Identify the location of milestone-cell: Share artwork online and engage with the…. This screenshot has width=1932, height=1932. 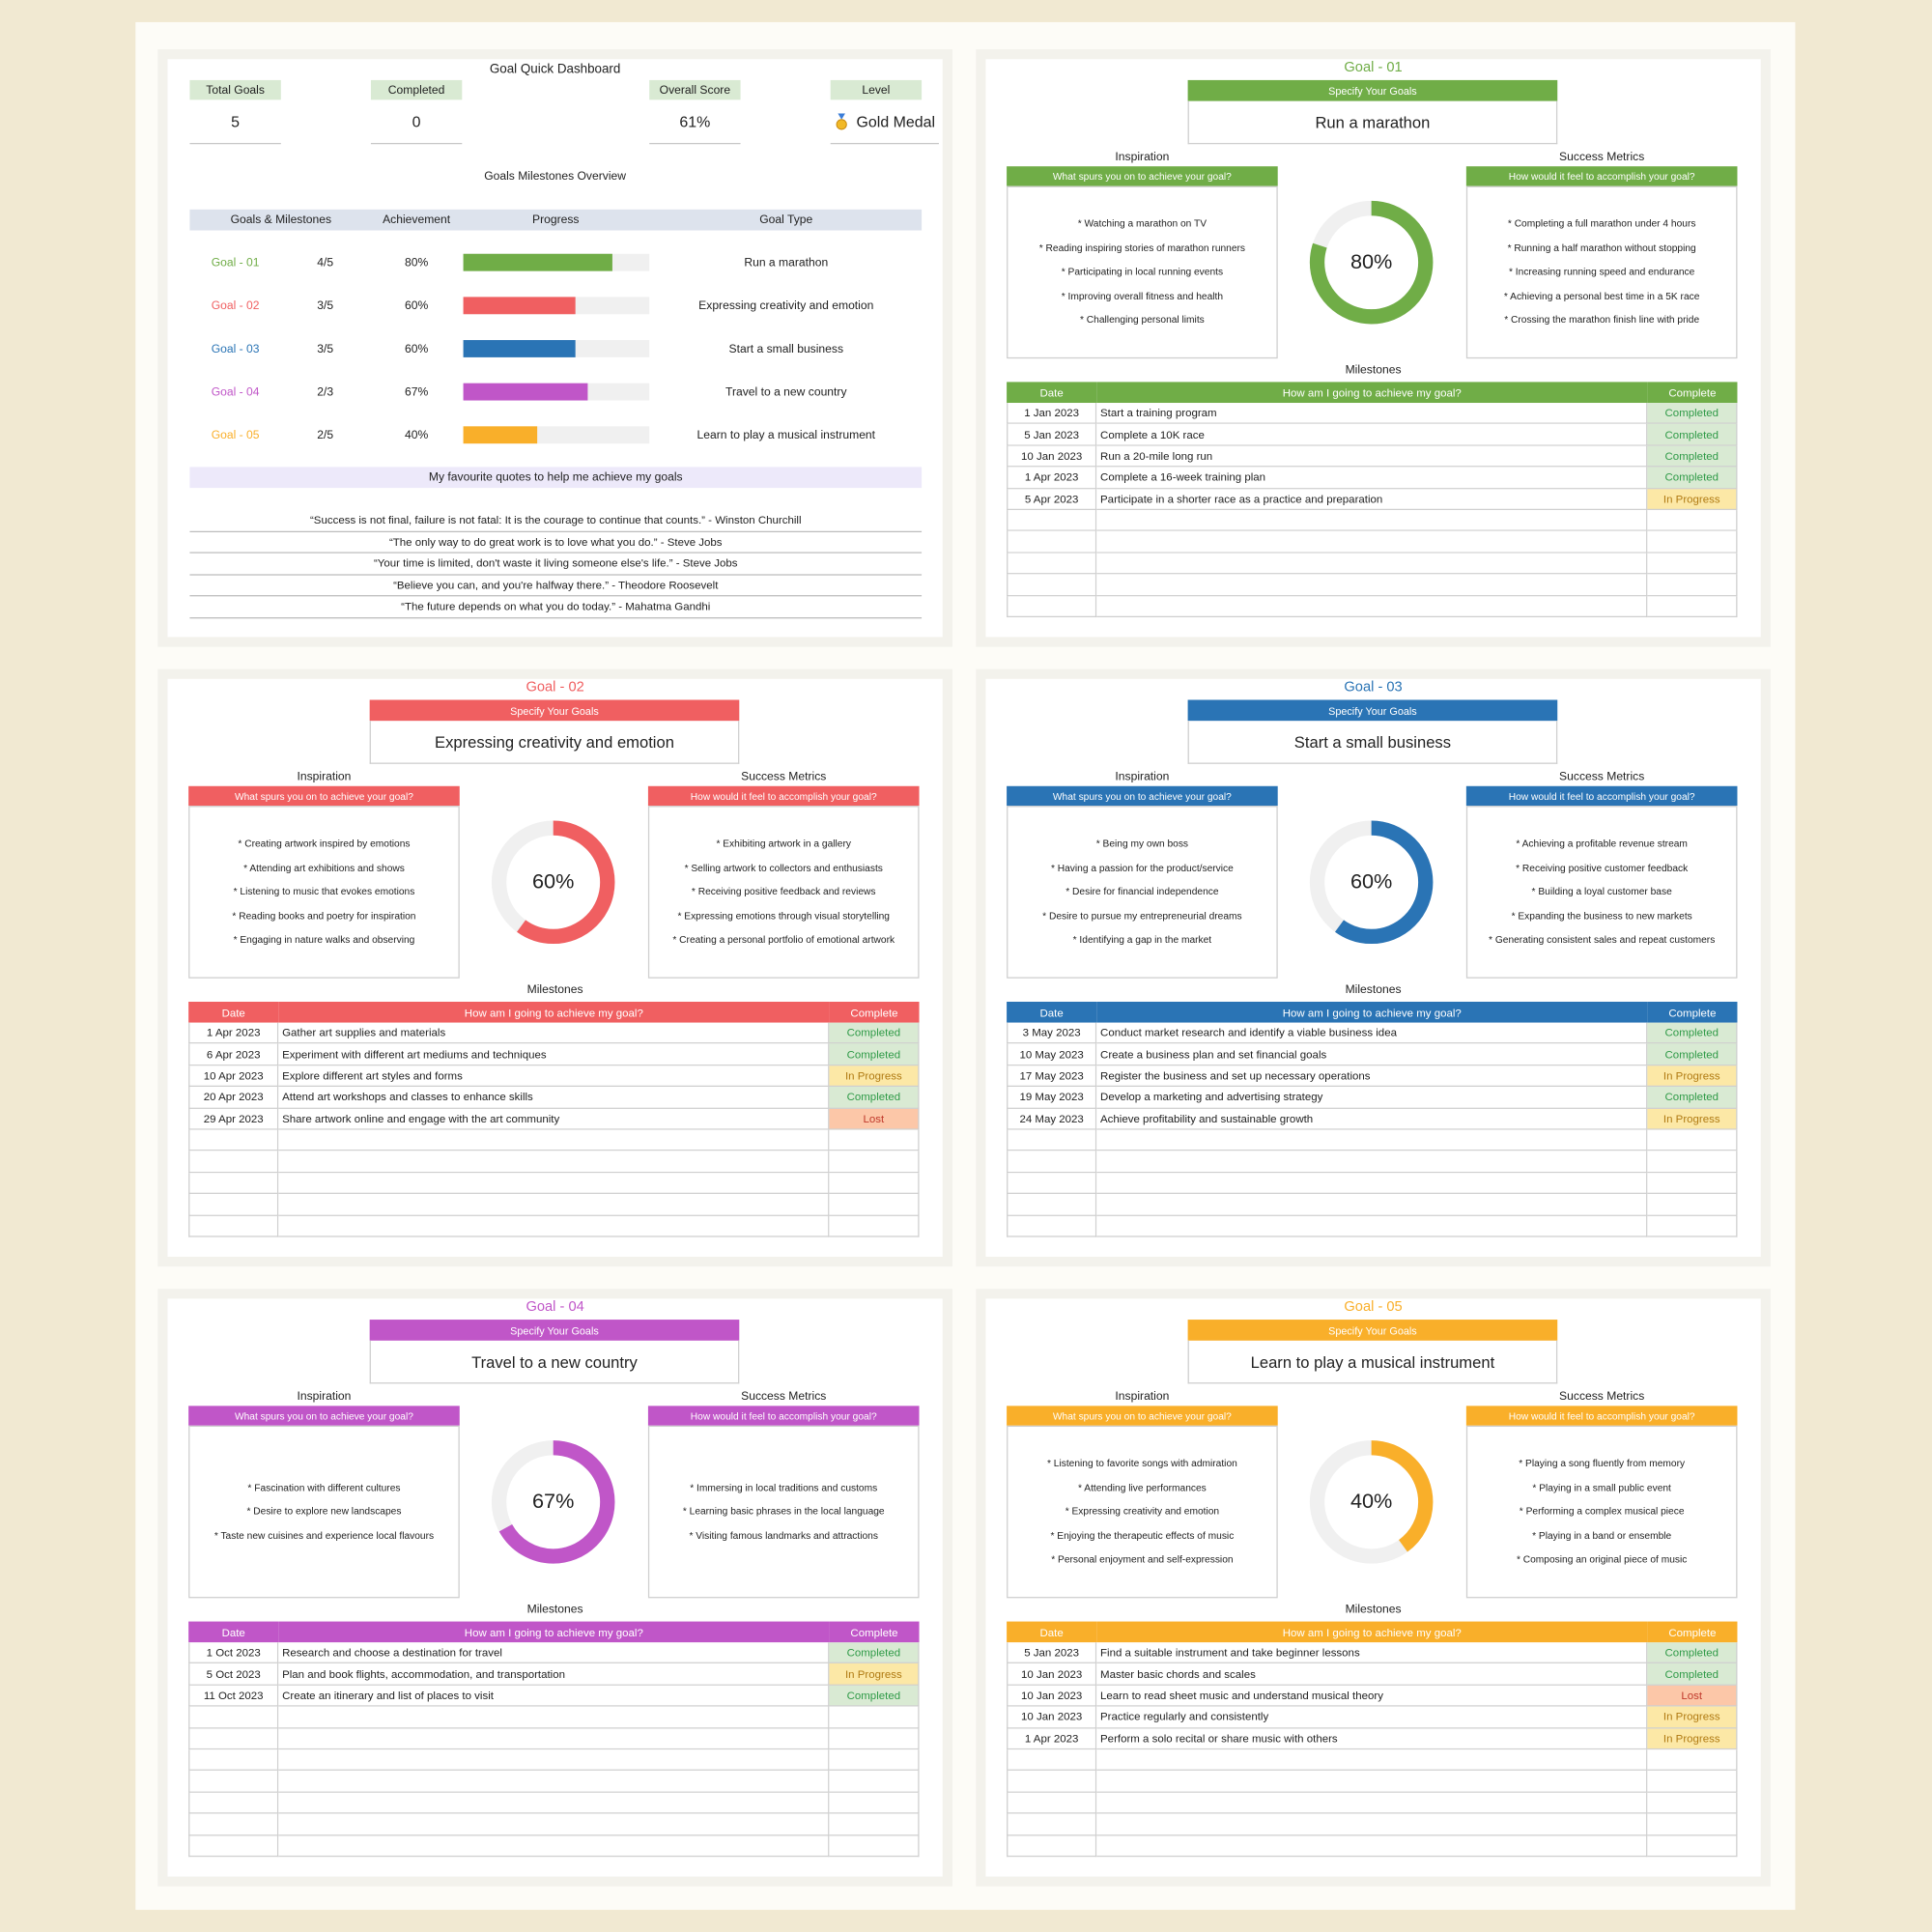
(554, 1119).